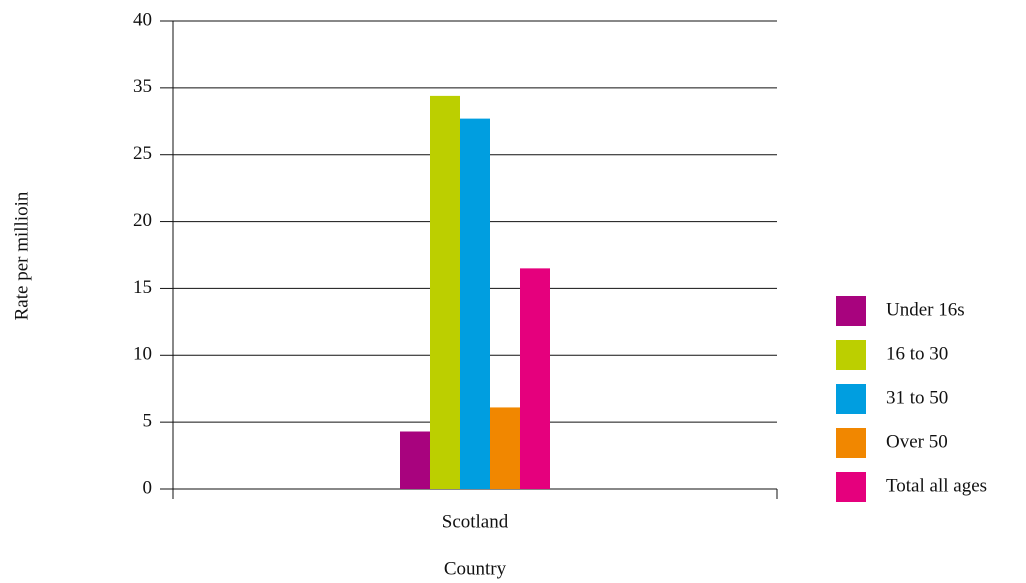  Describe the element at coordinates (142, 86) in the screenshot. I see `y-tick-label: 35` at that location.